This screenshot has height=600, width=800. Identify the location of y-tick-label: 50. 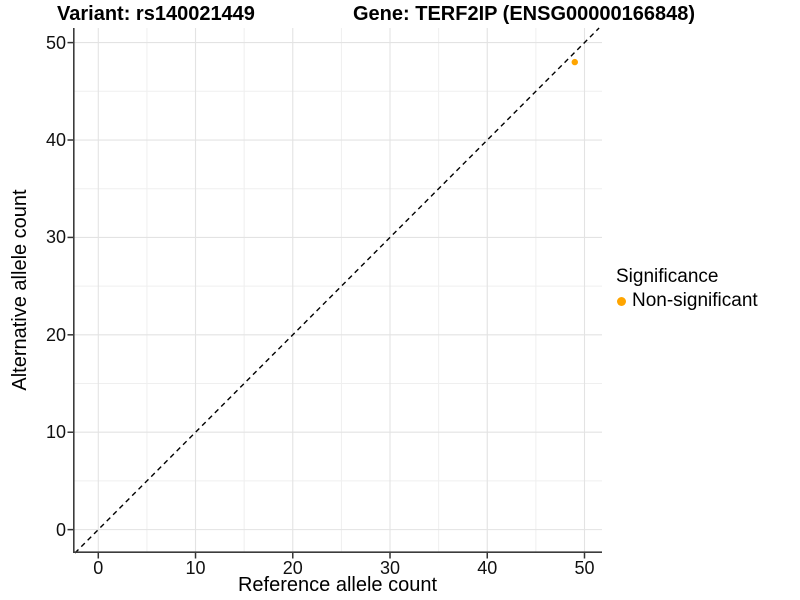
(55, 42).